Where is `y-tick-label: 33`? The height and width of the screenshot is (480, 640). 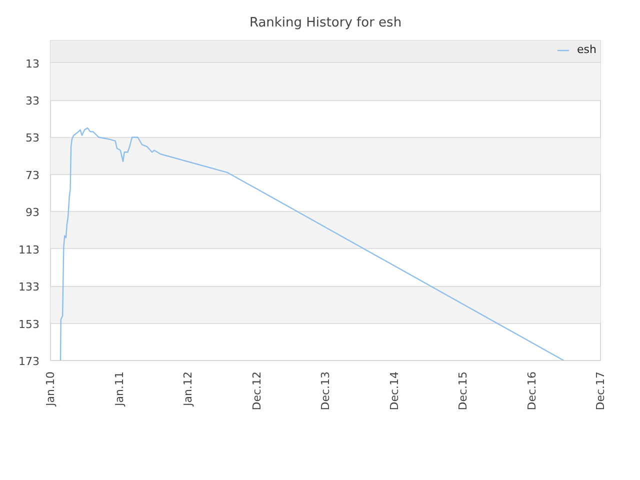
y-tick-label: 33 is located at coordinates (33, 101).